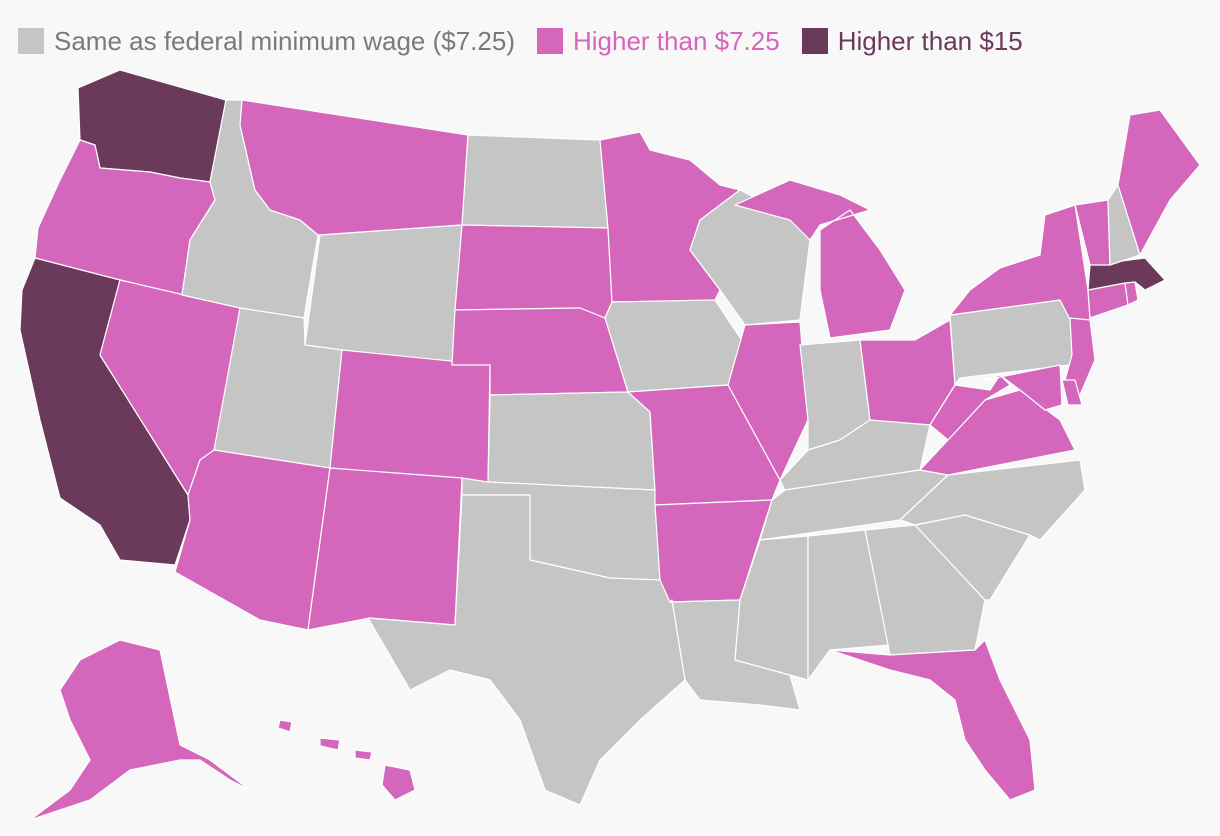 This screenshot has height=836, width=1220. I want to click on state-co, so click(410, 416).